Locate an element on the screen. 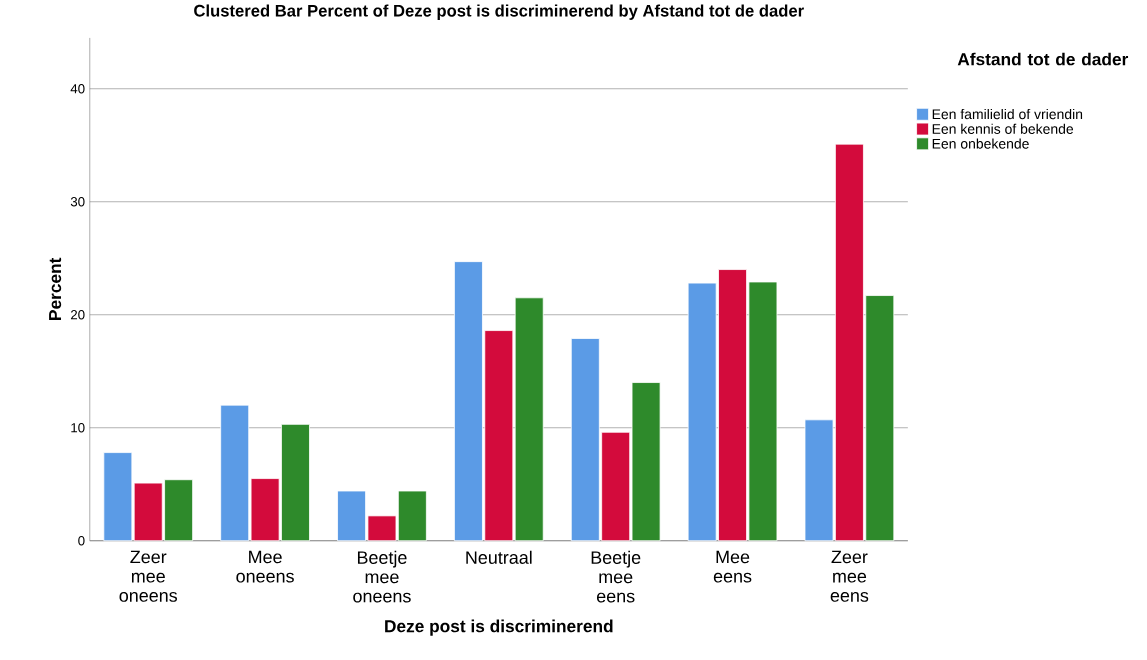 The width and height of the screenshot is (1147, 660). x-tick-label: Zeer mee oneens is located at coordinates (148, 576).